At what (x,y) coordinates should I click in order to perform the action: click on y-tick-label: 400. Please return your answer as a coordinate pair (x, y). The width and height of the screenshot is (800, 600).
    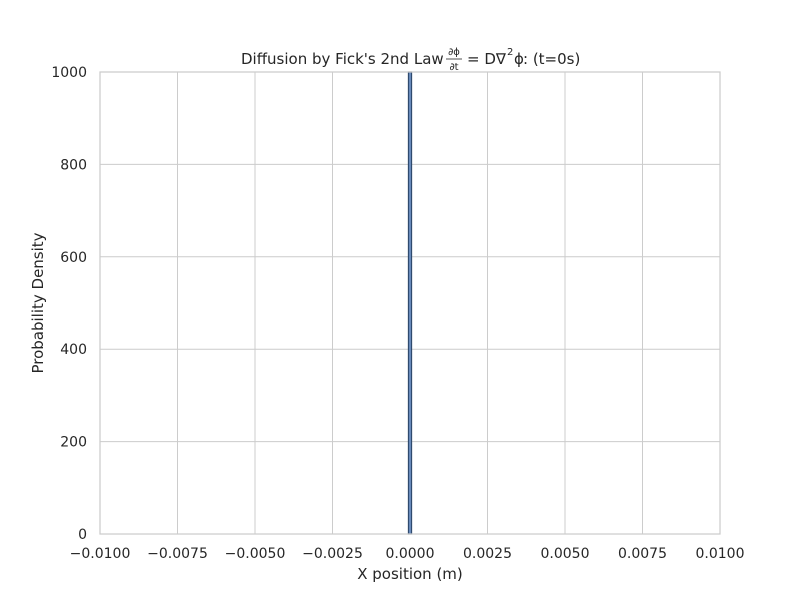
    Looking at the image, I should click on (73, 350).